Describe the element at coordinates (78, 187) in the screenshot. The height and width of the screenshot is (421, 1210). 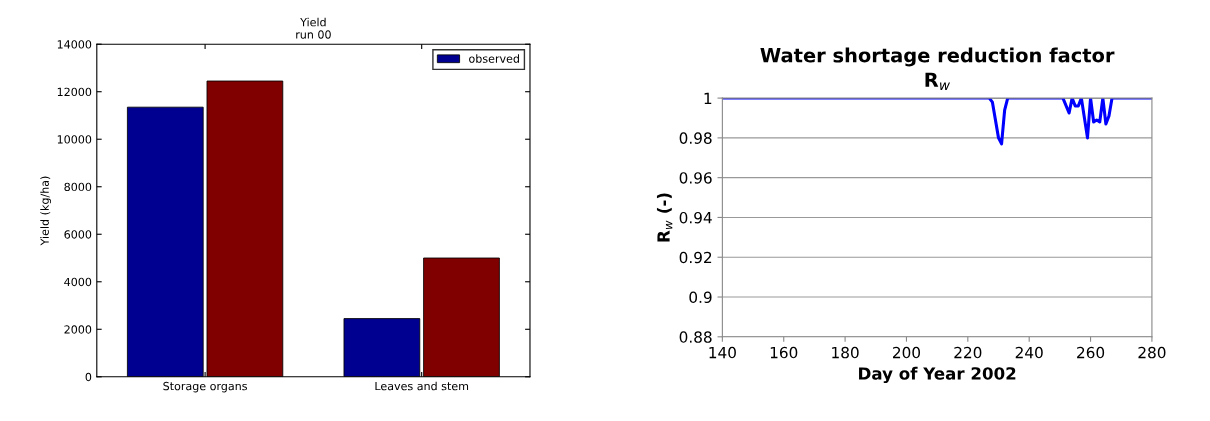
I see `y-tick-label: 8000` at that location.